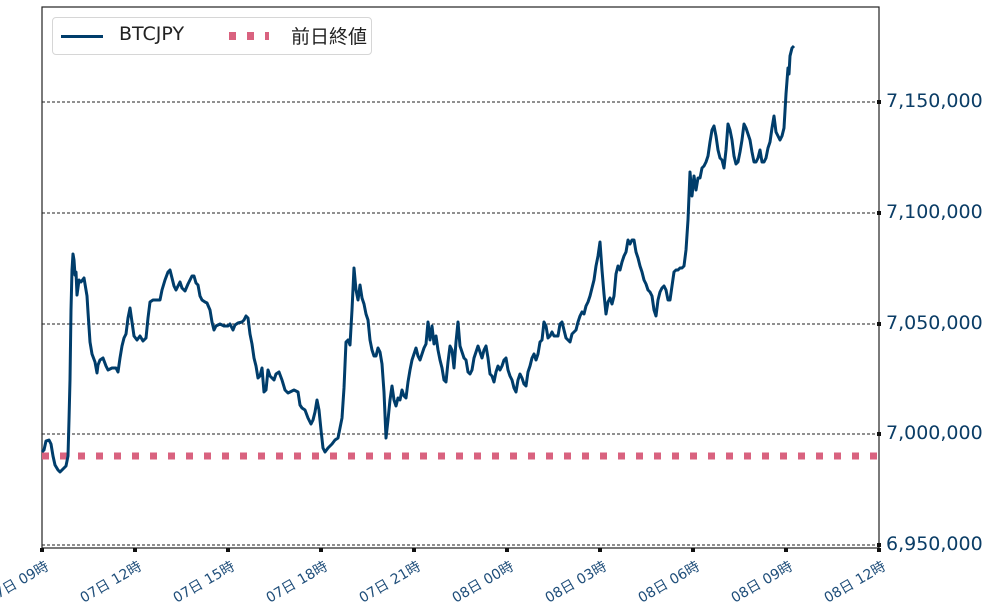  Describe the element at coordinates (879, 323) in the screenshot. I see `y-tick-marks` at that location.